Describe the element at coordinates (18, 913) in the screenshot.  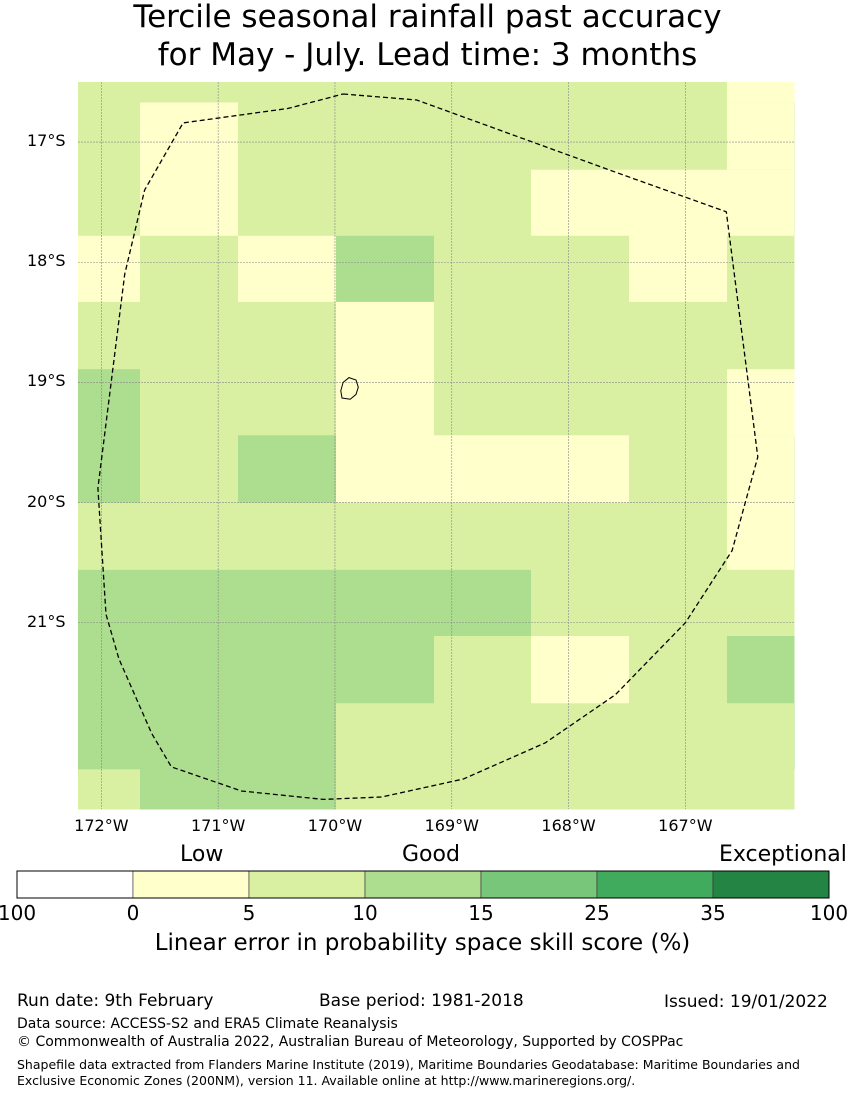
I see `colorbar-tick-label: 100` at that location.